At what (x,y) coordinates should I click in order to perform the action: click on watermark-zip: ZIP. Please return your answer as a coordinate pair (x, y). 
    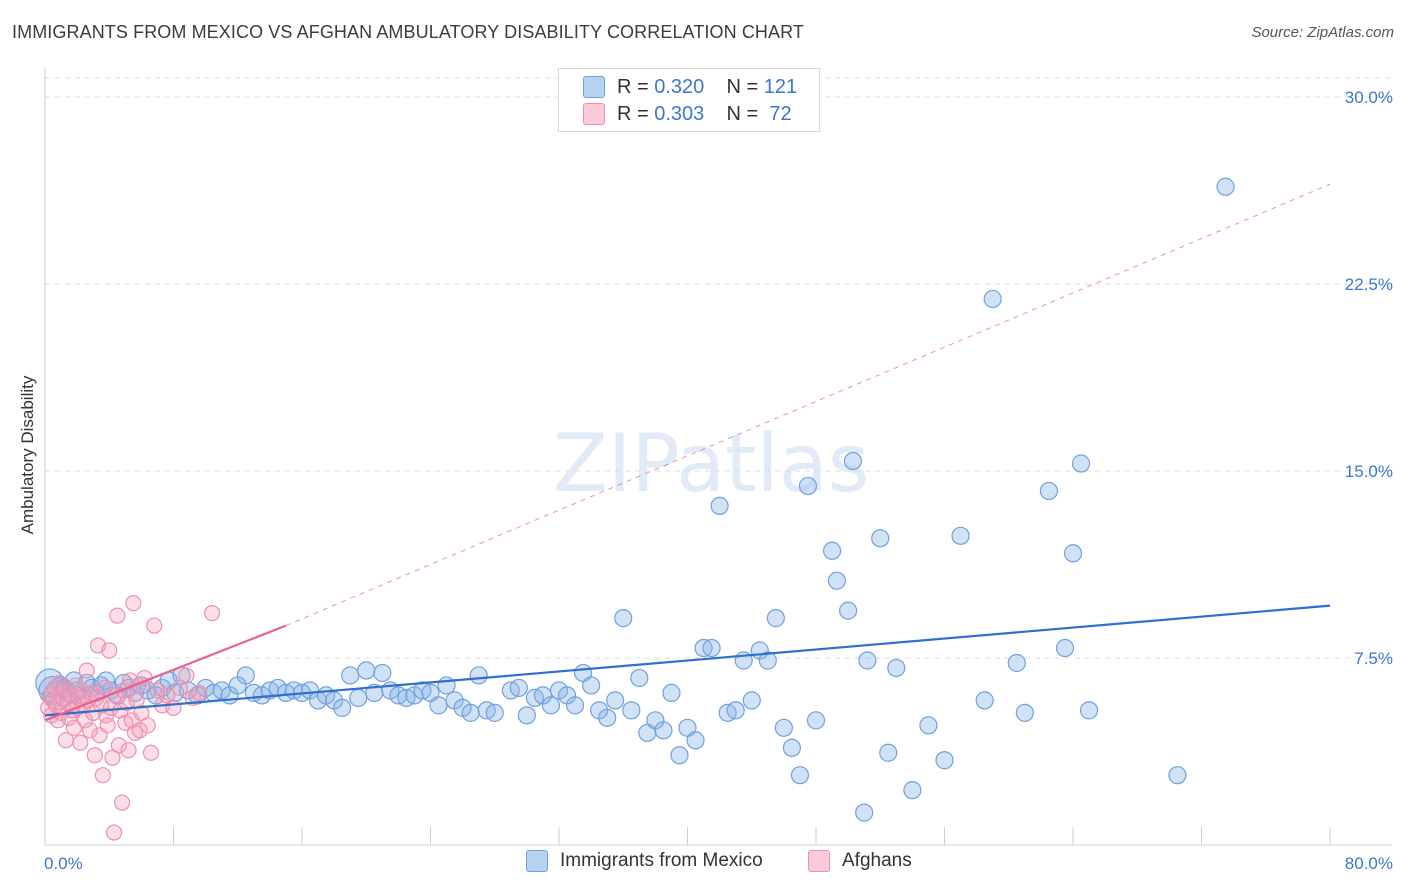
    Looking at the image, I should click on (615, 463).